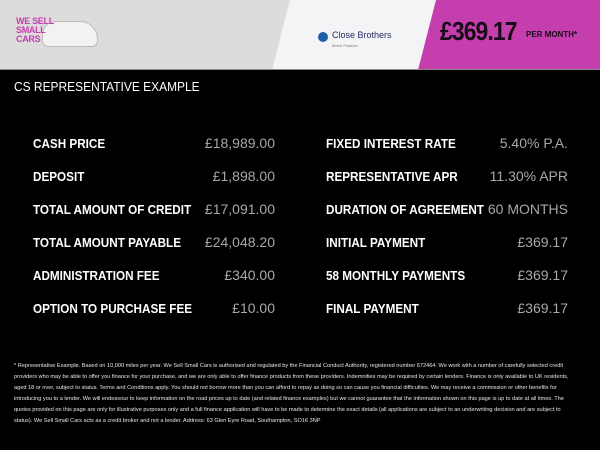 Image resolution: width=600 pixels, height=450 pixels. Describe the element at coordinates (243, 176) in the screenshot. I see `finance-value: £1,898.00` at that location.